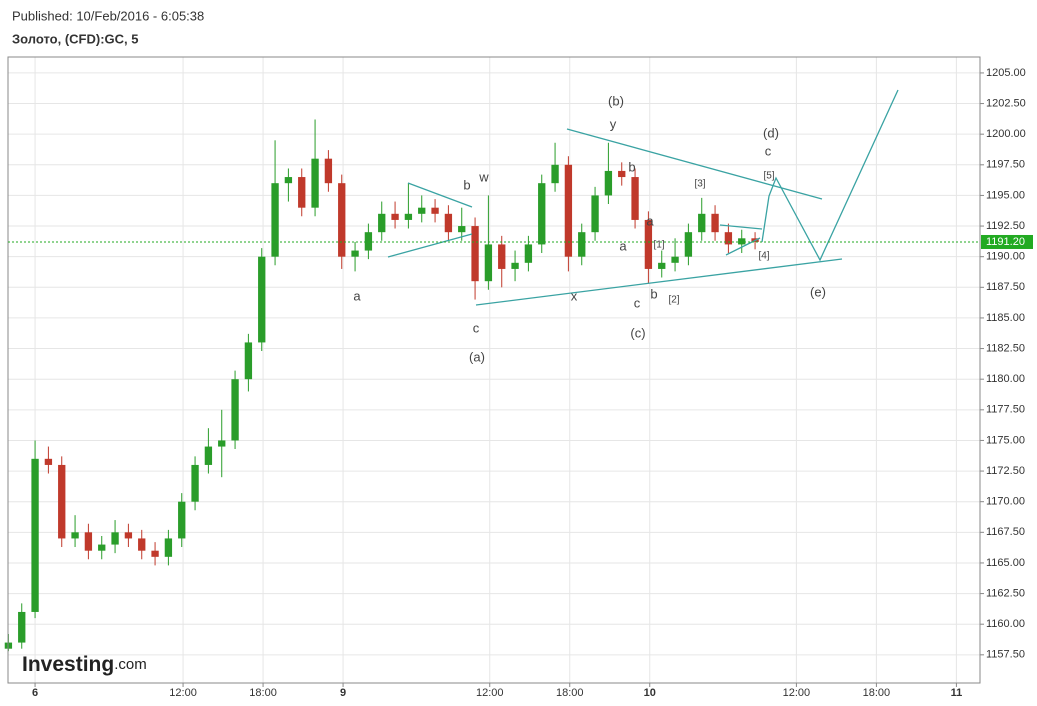 This screenshot has width=1037, height=706. Describe the element at coordinates (1005, 593) in the screenshot. I see `y-tick-label: 1162.50` at that location.